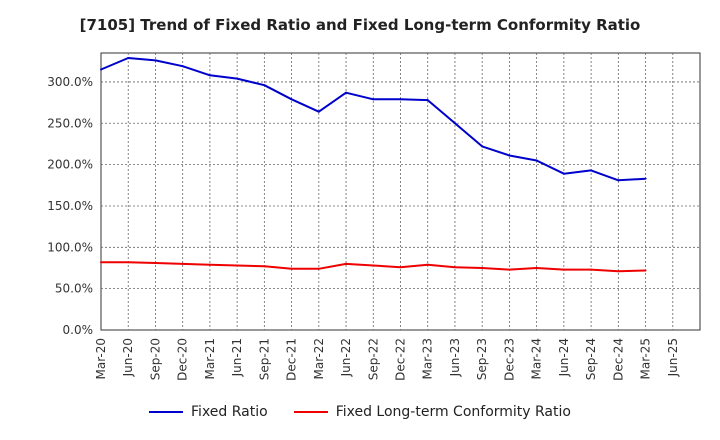 Image resolution: width=720 pixels, height=440 pixels. Describe the element at coordinates (101, 358) in the screenshot. I see `x-tick-label: Mar-20` at that location.